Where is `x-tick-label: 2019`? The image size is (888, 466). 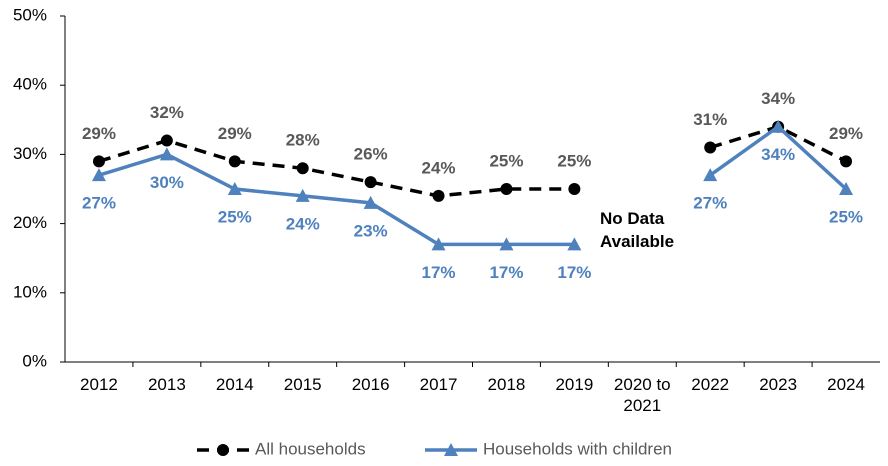 x-tick-label: 2019 is located at coordinates (574, 384).